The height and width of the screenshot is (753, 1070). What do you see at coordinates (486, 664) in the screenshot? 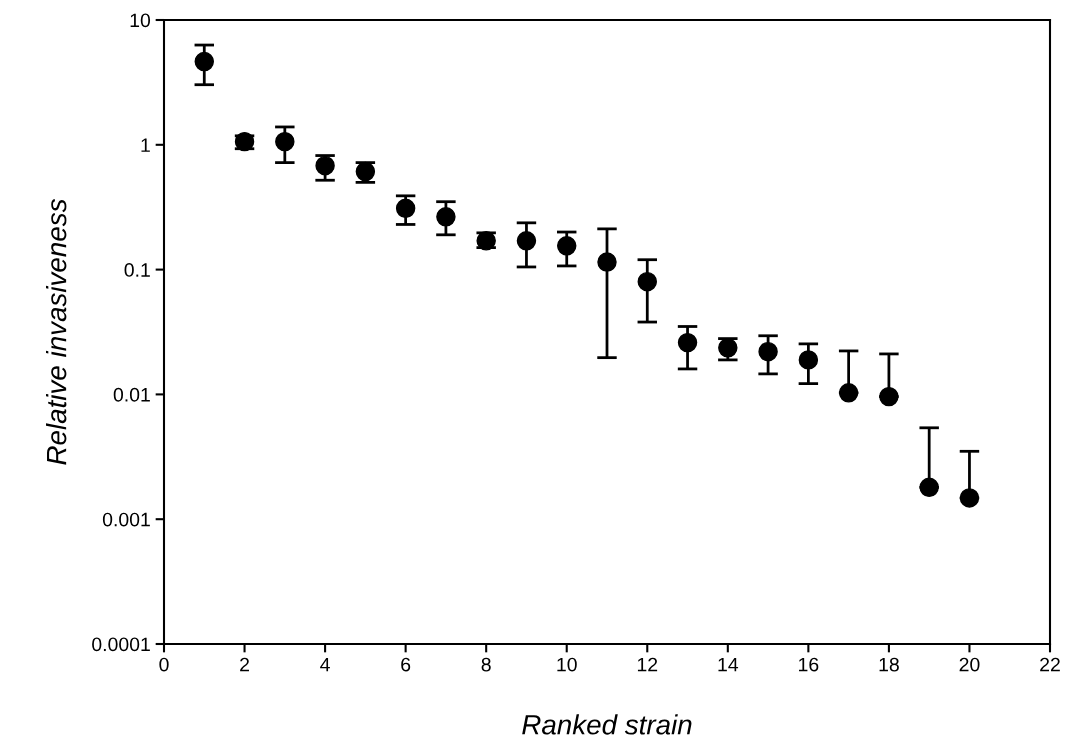
I see `x-tick-label: 8` at bounding box center [486, 664].